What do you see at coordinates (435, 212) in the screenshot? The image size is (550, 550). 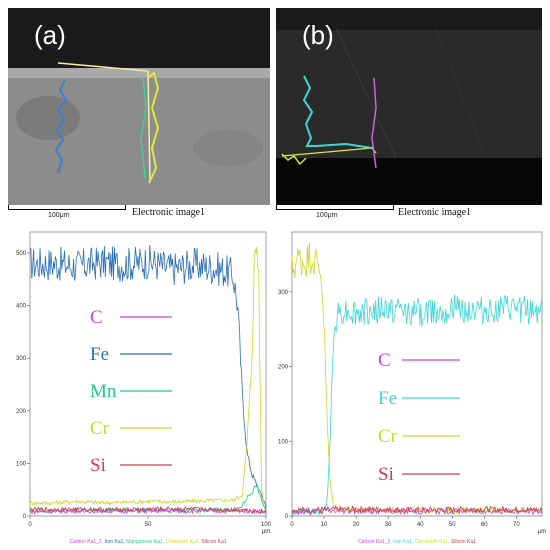 I see `caption-b: Electronic image1` at bounding box center [435, 212].